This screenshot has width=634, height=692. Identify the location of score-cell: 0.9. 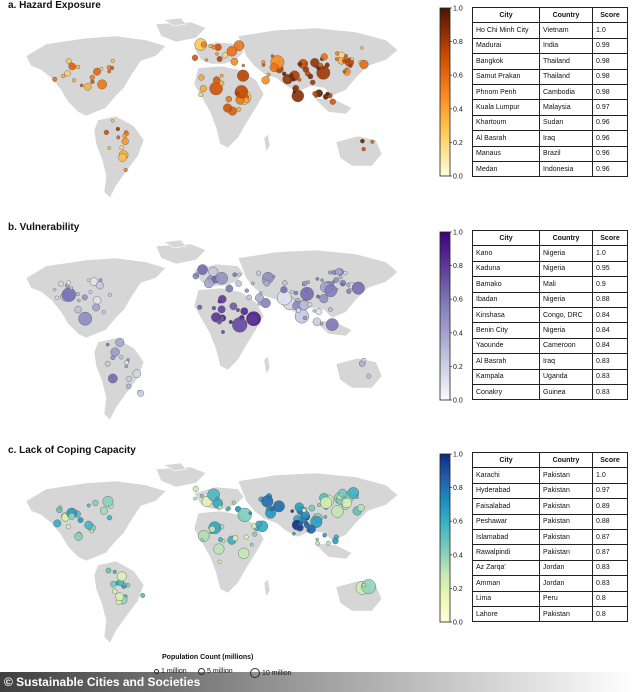
(610, 284).